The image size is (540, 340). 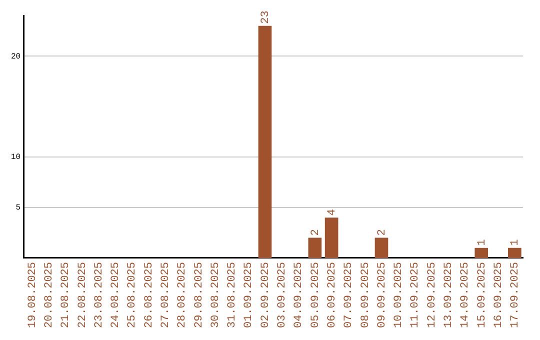 I want to click on x-tick-label: 02.09.2025, so click(x=266, y=295).